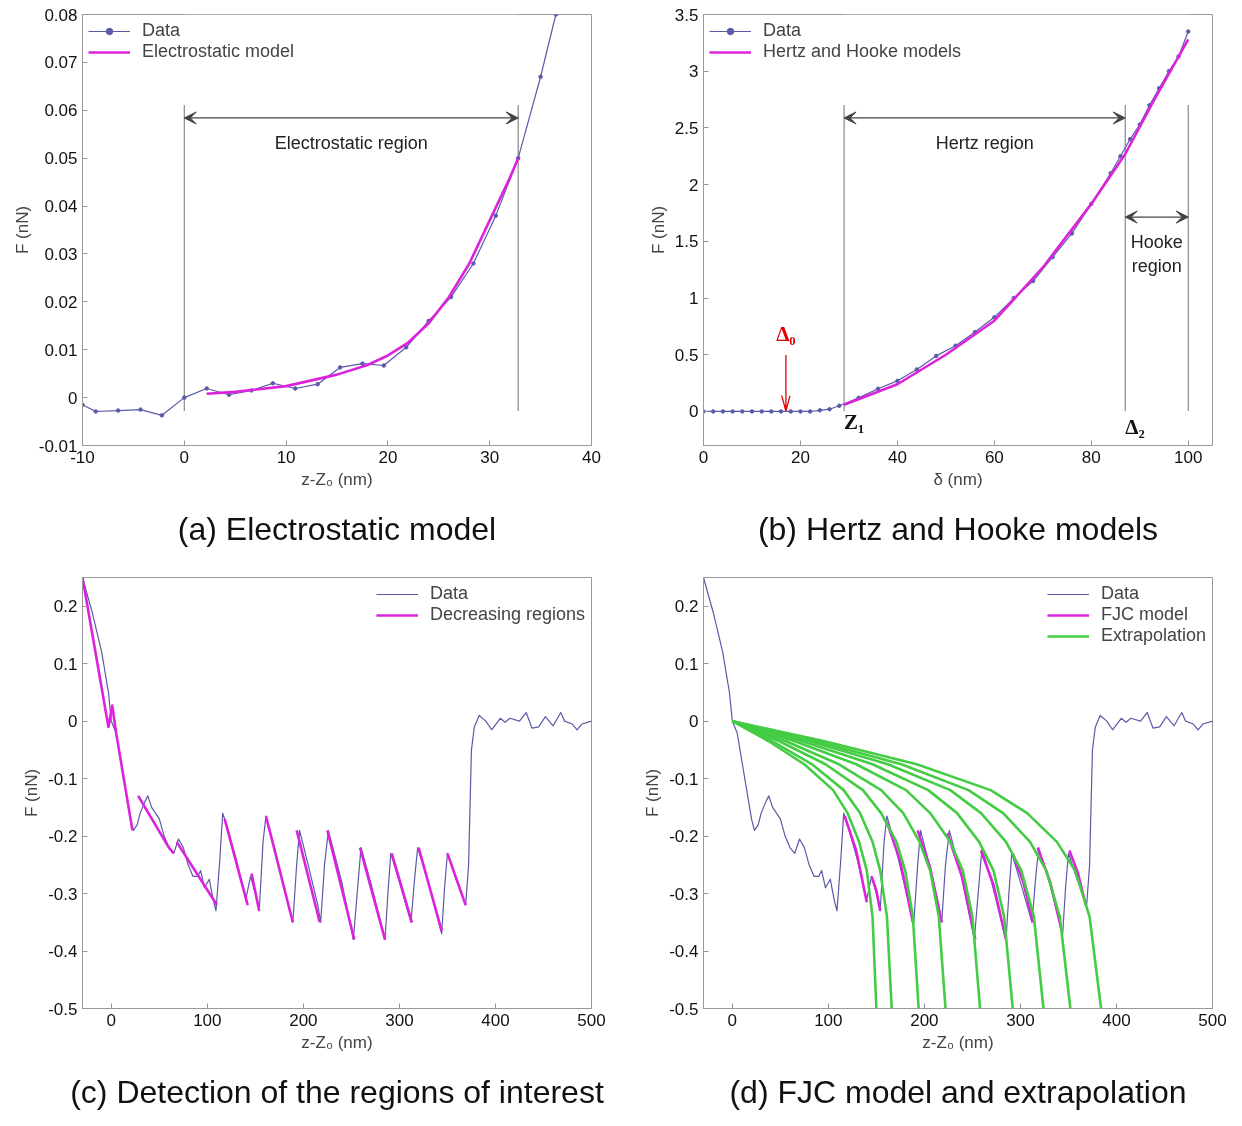 The width and height of the screenshot is (1242, 1126). What do you see at coordinates (61, 302) in the screenshot?
I see `y-tick-label: 0.02` at bounding box center [61, 302].